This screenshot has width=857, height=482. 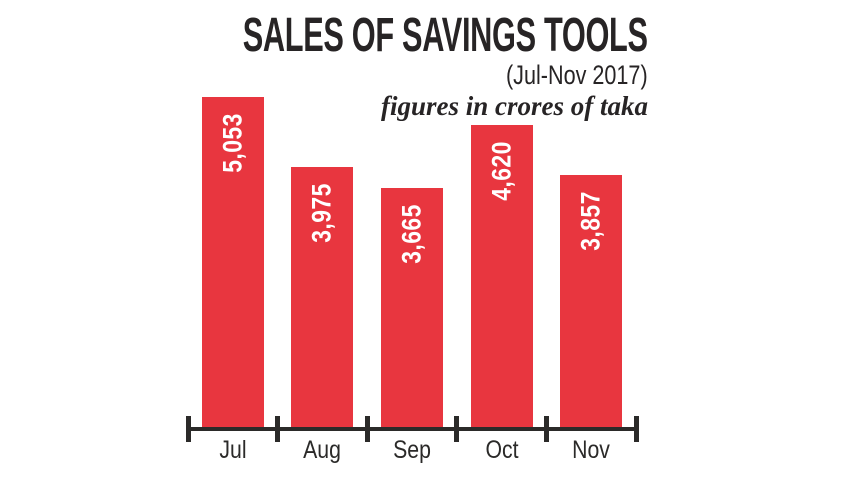 I want to click on x-axis-label-oct: Oct, so click(x=502, y=450).